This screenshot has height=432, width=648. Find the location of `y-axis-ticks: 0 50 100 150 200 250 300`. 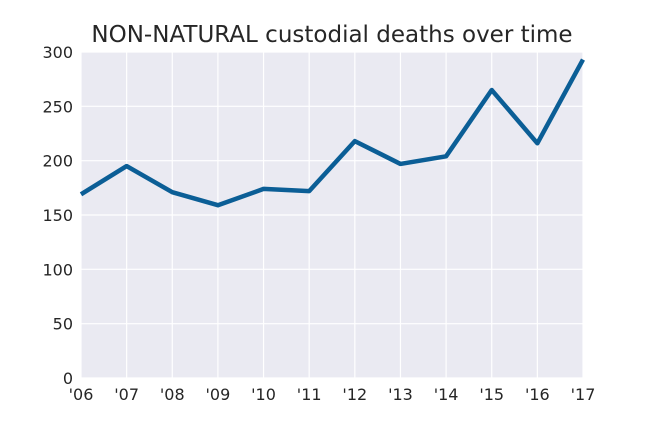

y-axis-ticks: 0 50 100 150 200 250 300 is located at coordinates (57, 215).